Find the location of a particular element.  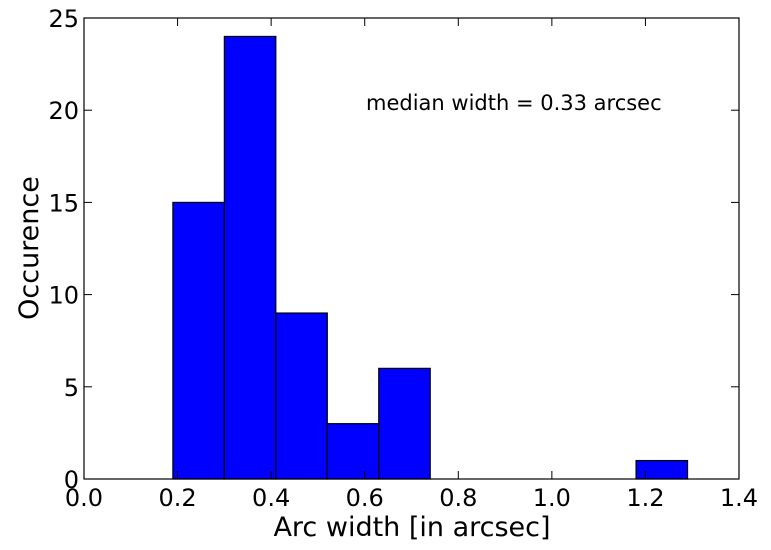

x-tick-label: 0.6 is located at coordinates (365, 498).